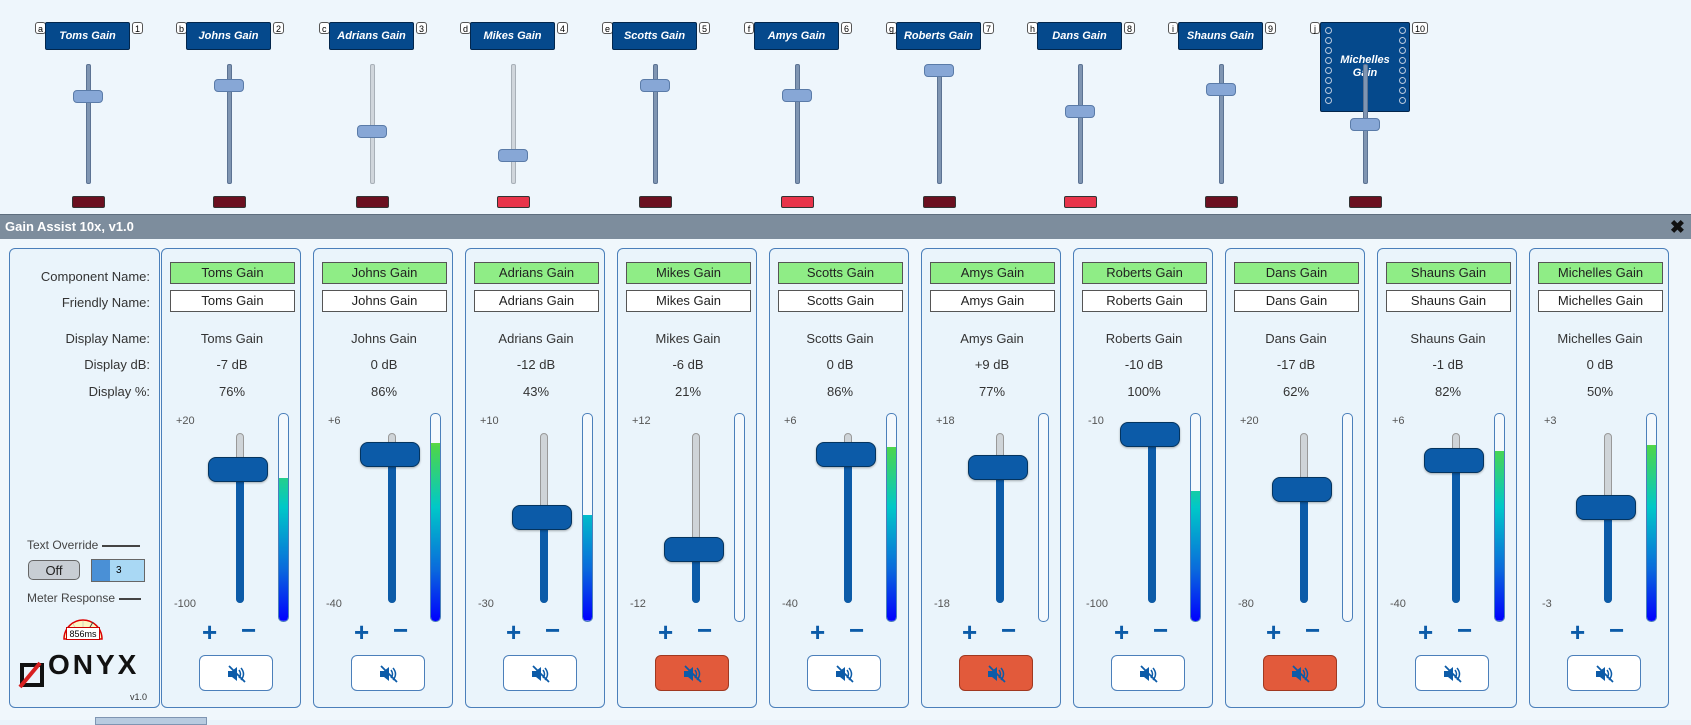  What do you see at coordinates (1220, 36) in the screenshot?
I see `component-block: Shauns Gain` at bounding box center [1220, 36].